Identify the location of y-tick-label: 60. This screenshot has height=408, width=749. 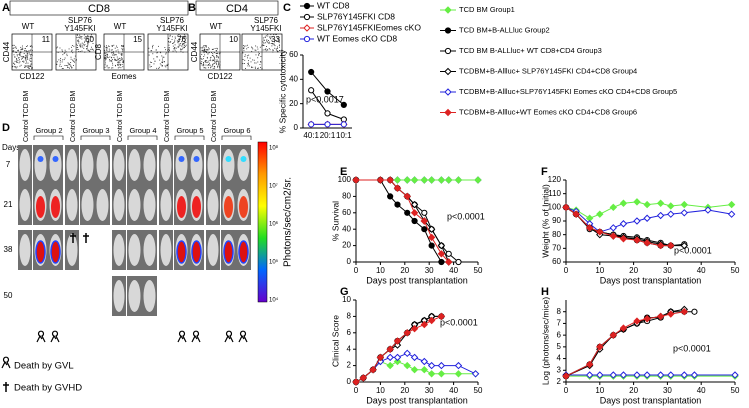
(293, 54).